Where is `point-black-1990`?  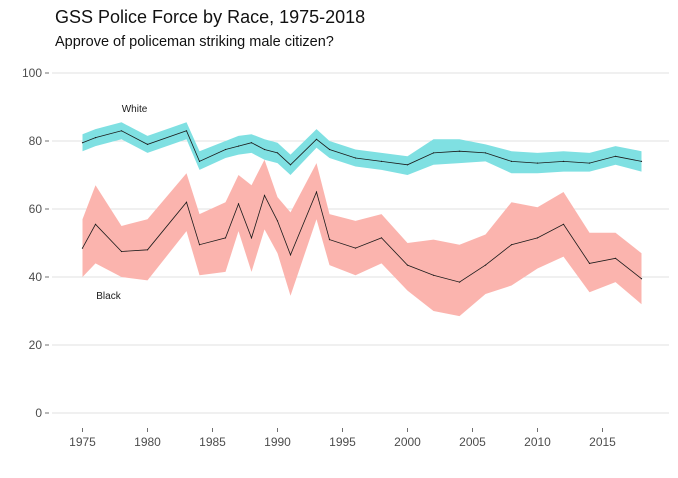
point-black-1990 is located at coordinates (277, 221).